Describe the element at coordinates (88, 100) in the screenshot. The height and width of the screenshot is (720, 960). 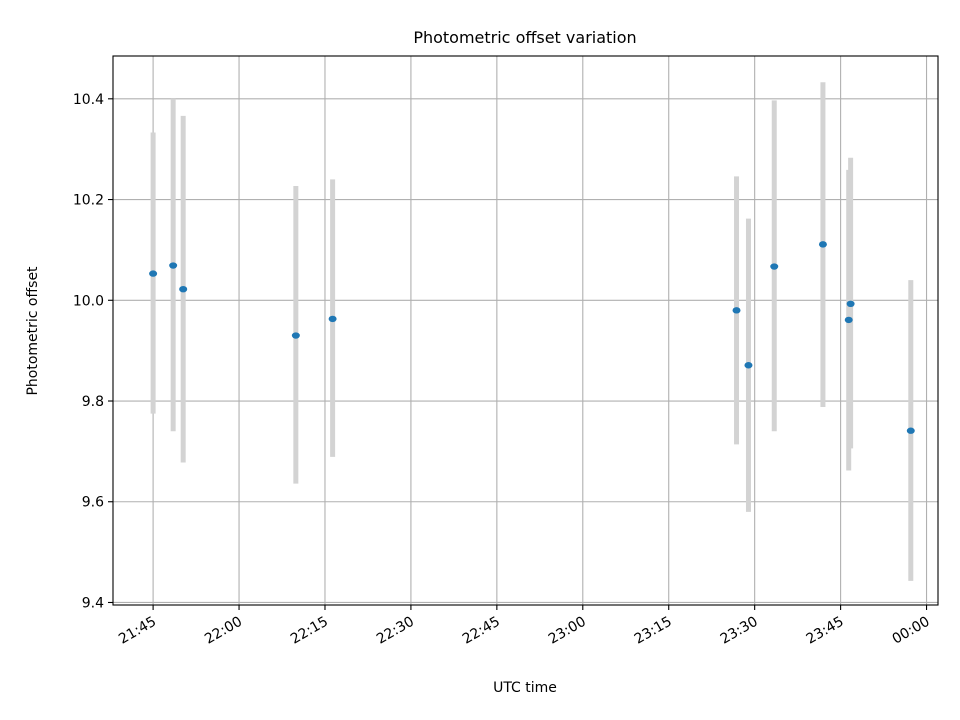
I see `y-tick-label: 10.4` at that location.